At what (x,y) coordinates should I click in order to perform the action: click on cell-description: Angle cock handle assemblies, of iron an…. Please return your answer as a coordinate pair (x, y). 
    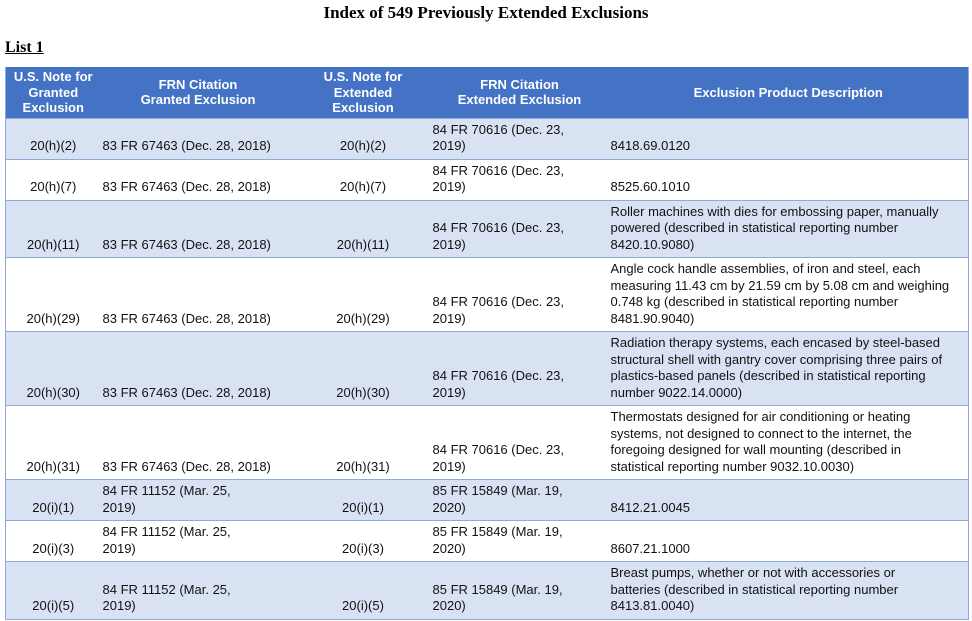
    Looking at the image, I should click on (780, 293).